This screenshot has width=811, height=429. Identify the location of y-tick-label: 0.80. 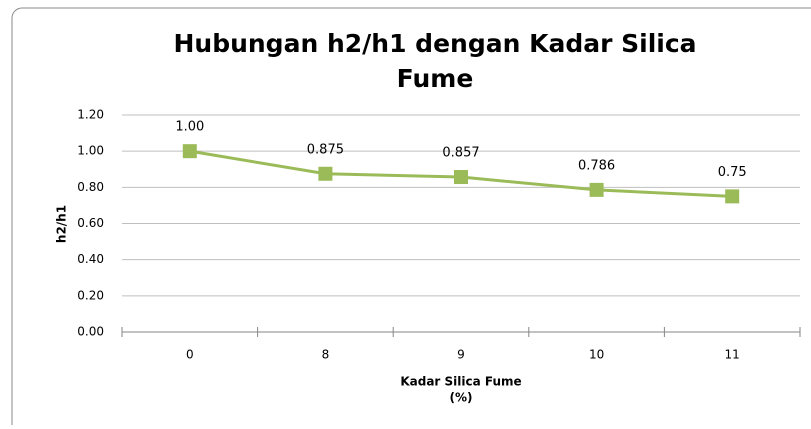
(90, 187).